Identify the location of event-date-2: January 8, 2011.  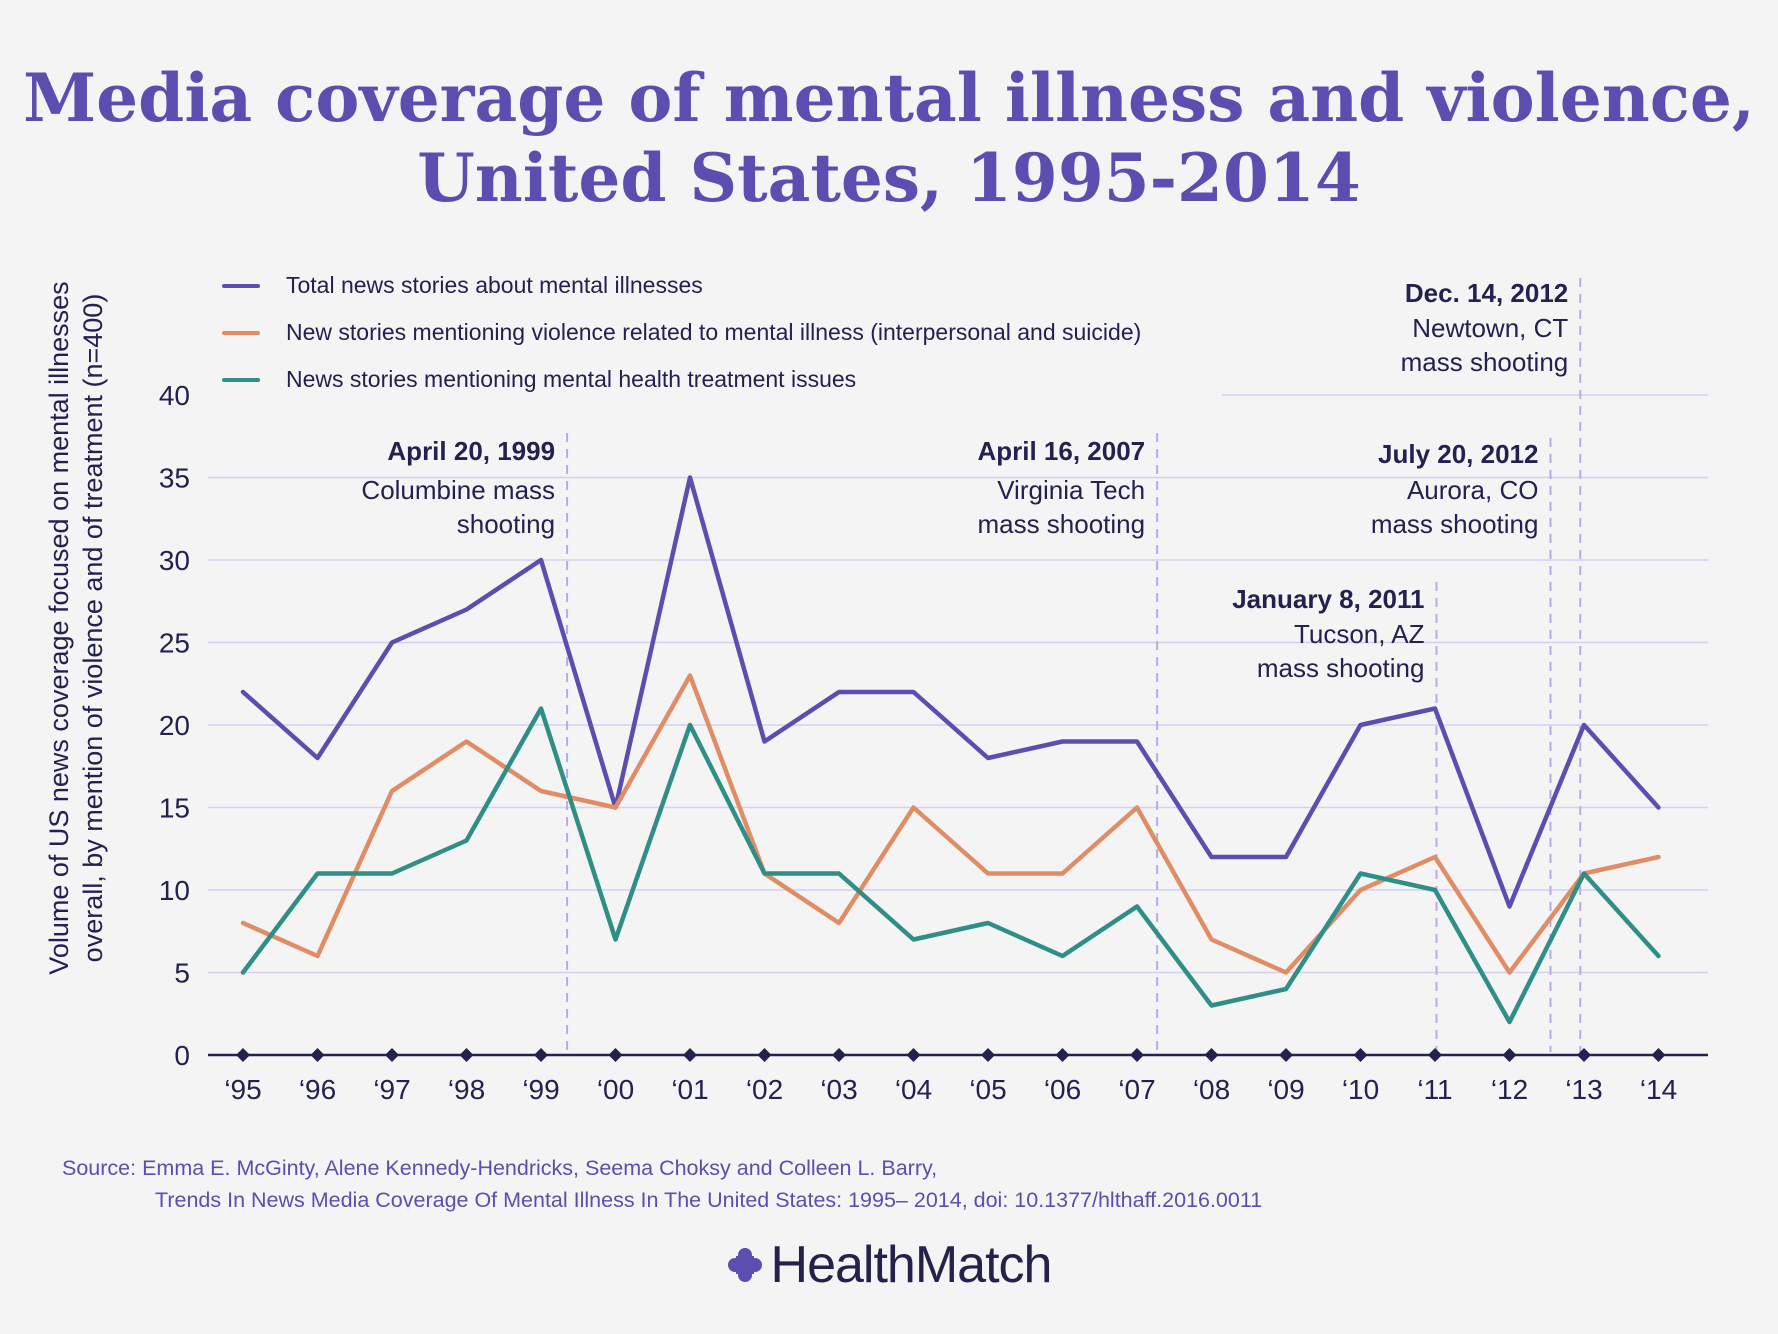
(1328, 599).